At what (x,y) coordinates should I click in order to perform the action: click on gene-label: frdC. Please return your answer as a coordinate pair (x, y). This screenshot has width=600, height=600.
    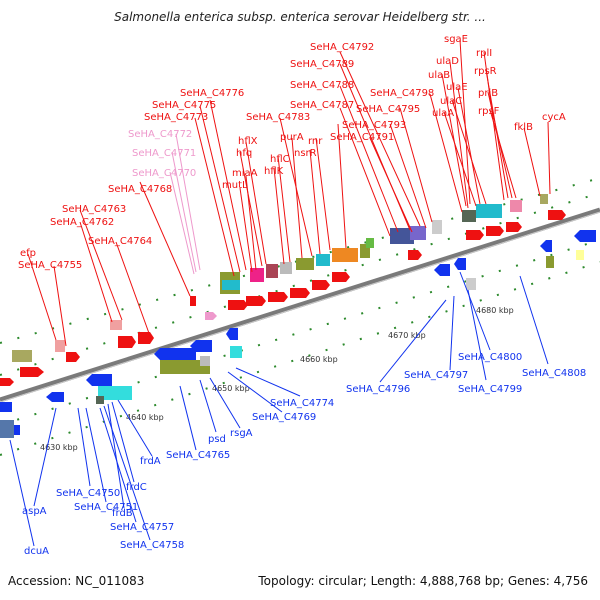
    Looking at the image, I should click on (136, 487).